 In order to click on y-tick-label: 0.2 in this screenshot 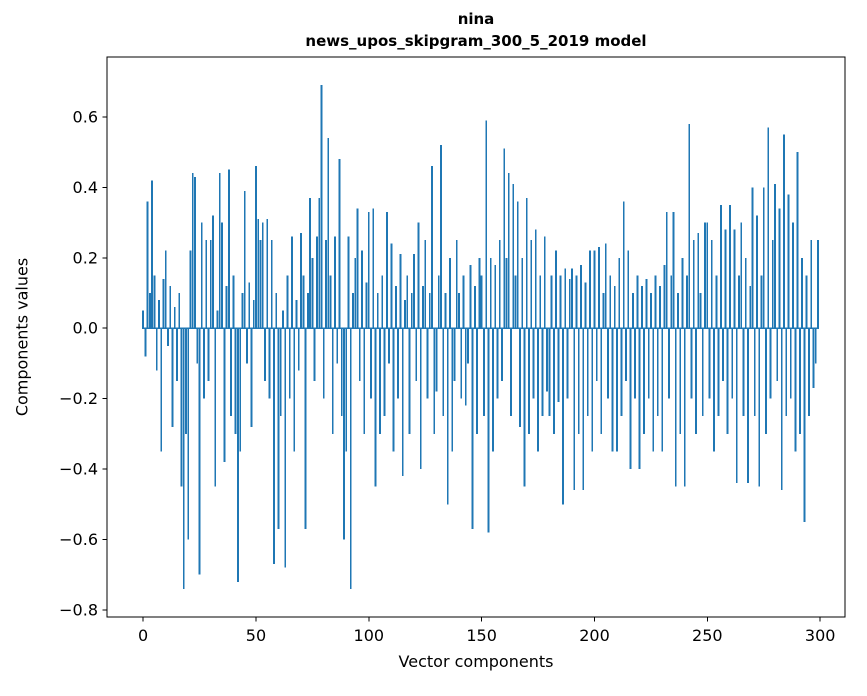, I will do `click(85, 257)`.